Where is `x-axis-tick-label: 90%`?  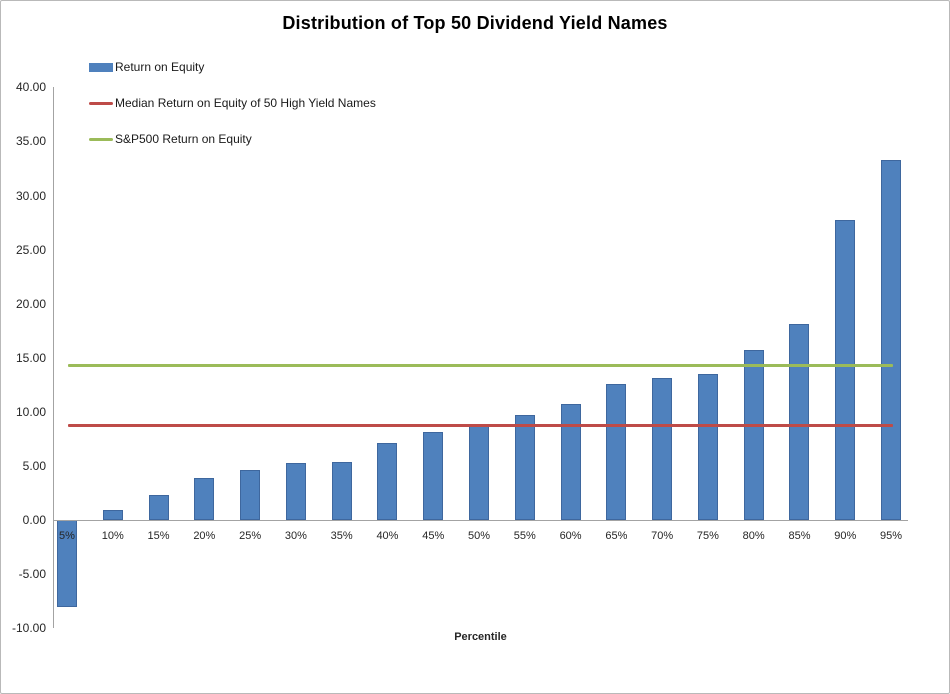
x-axis-tick-label: 90% is located at coordinates (845, 536).